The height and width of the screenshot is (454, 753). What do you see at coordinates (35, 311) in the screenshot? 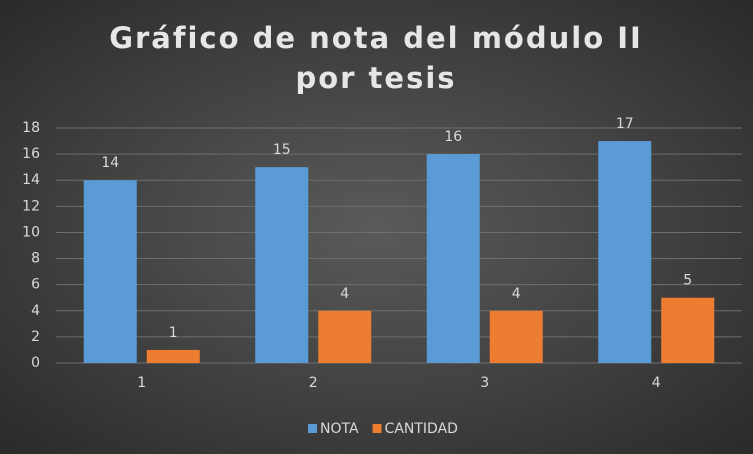
I see `y-tick-label: 4` at bounding box center [35, 311].